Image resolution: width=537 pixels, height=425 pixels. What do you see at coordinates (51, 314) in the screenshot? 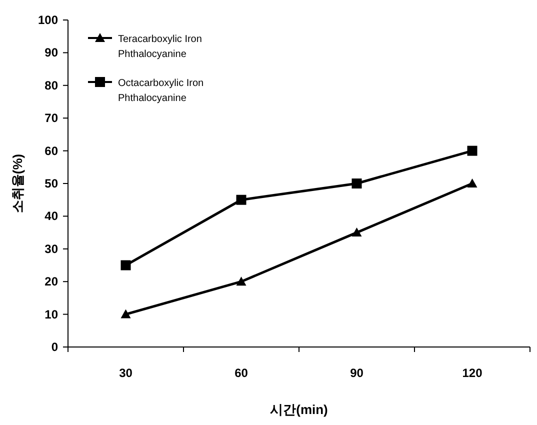
I see `y-tick-label: 10` at bounding box center [51, 314].